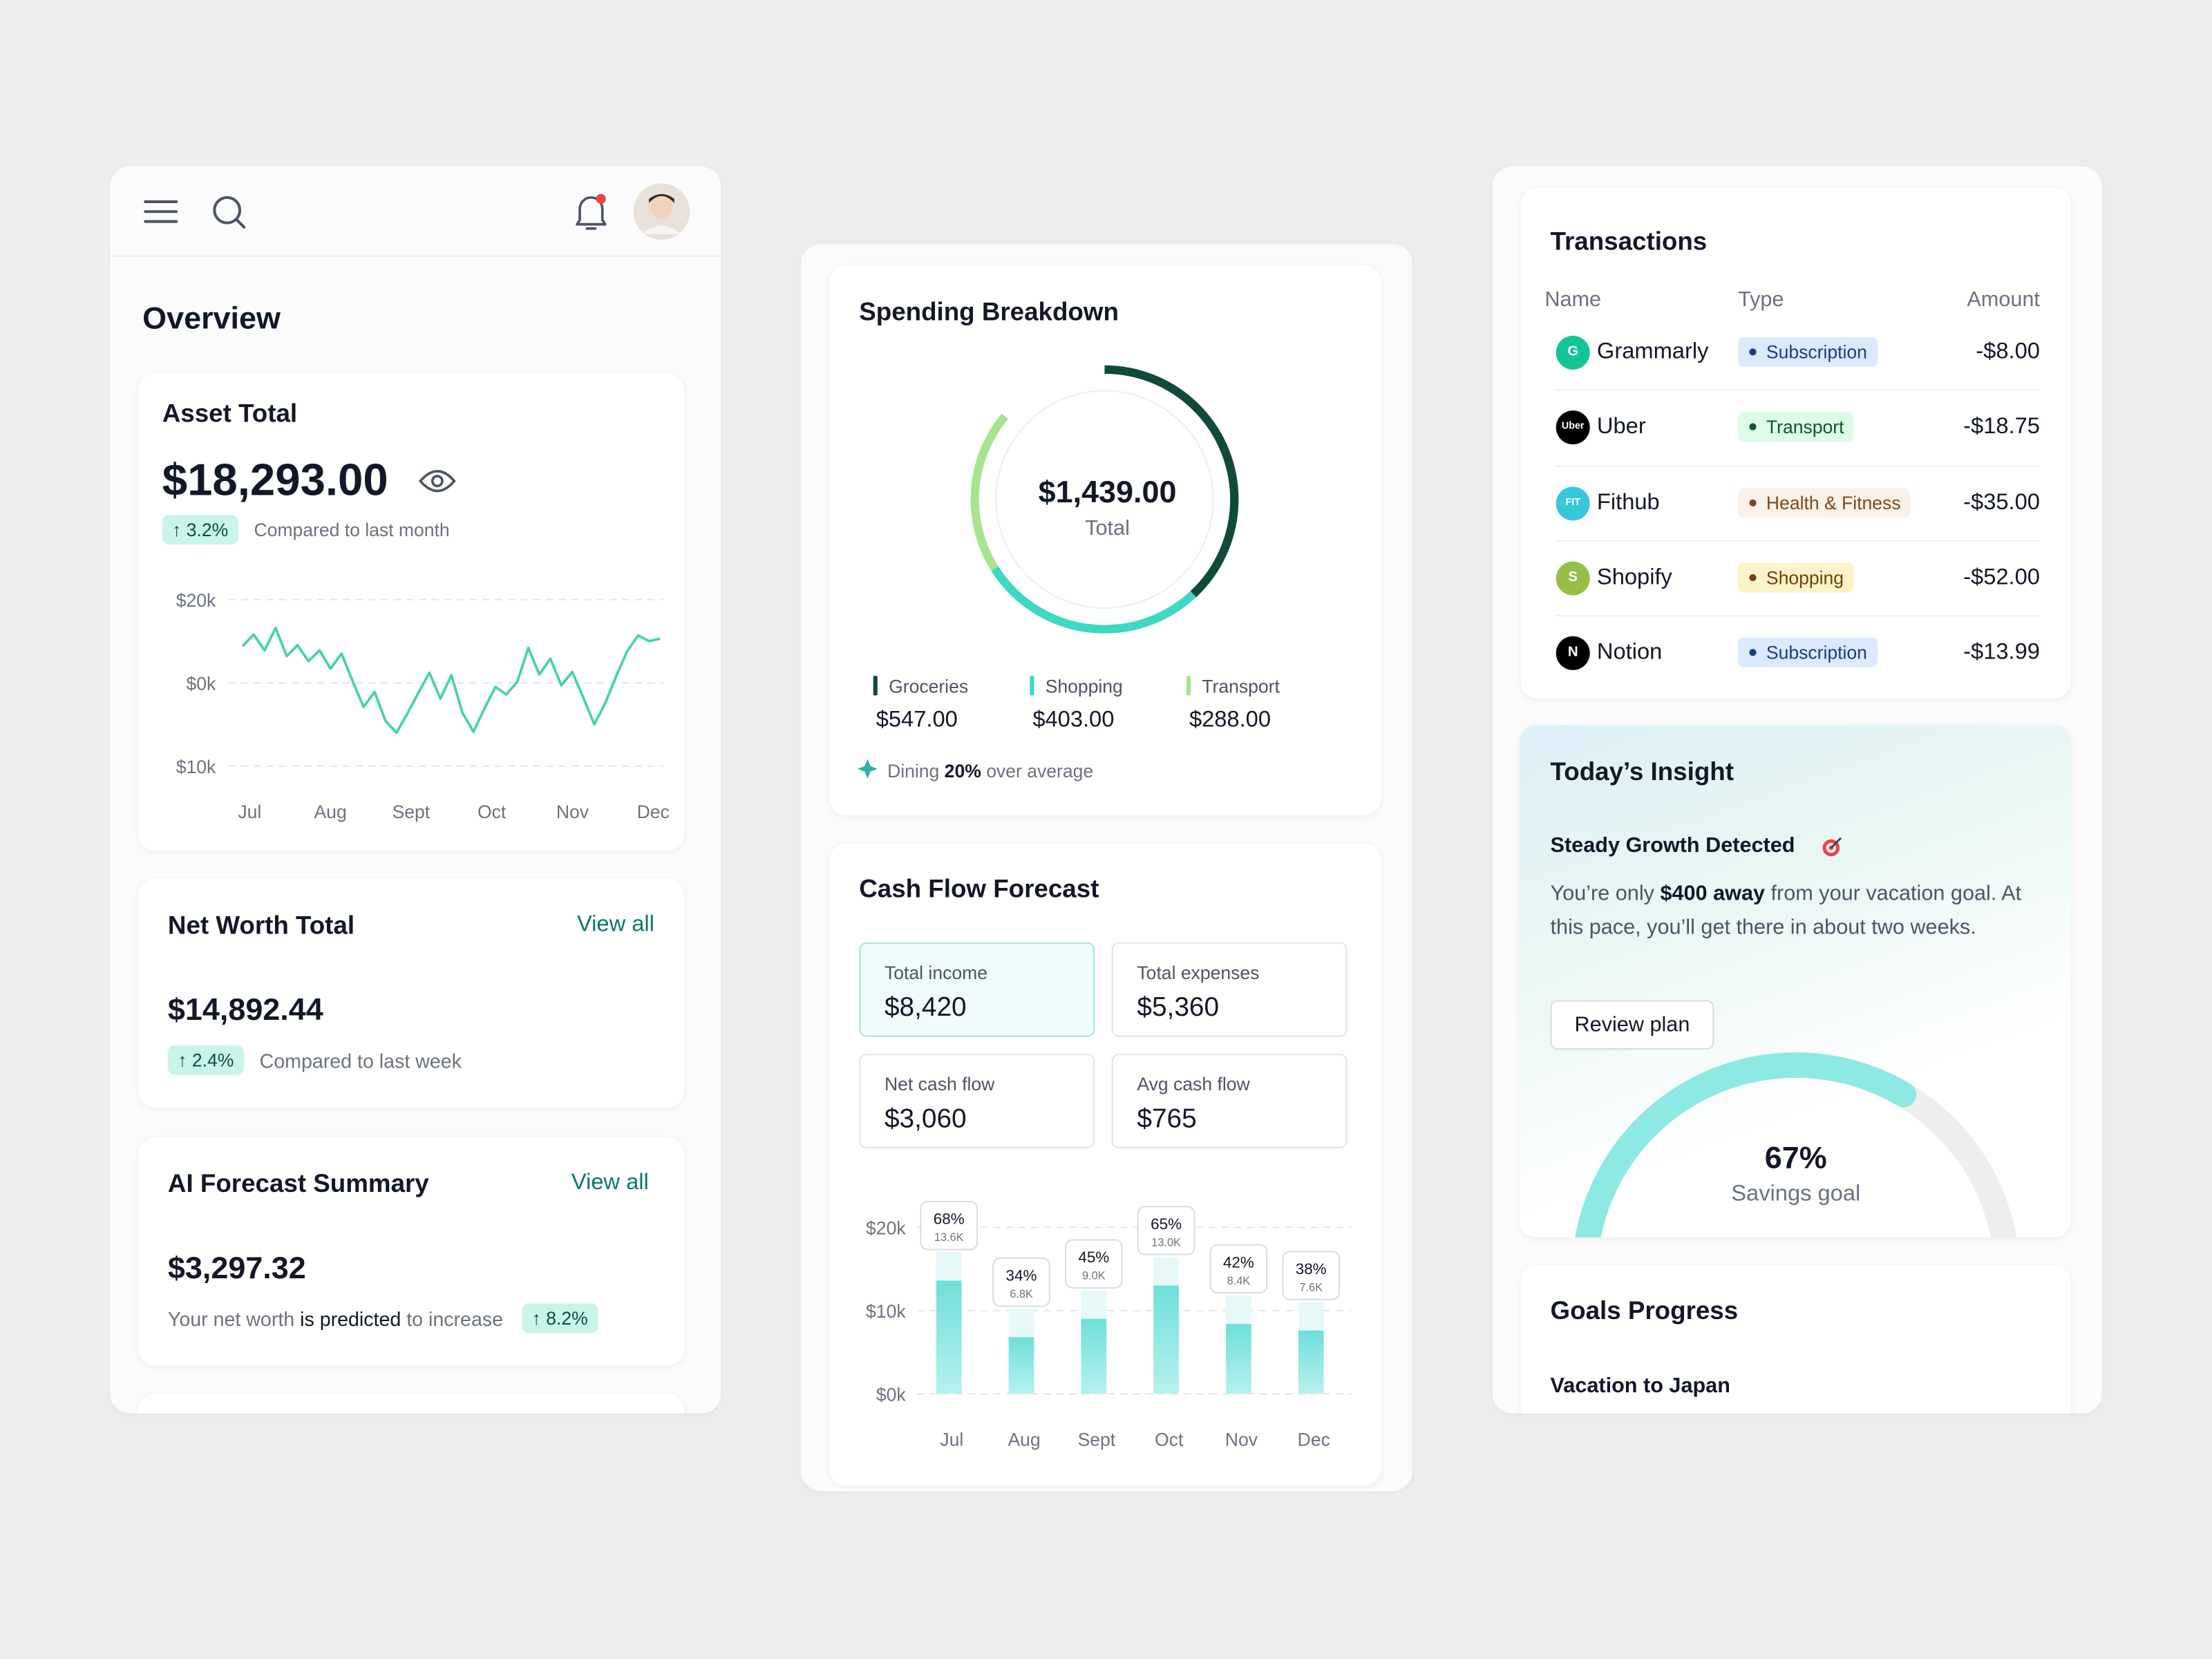 This screenshot has width=2212, height=1659. Describe the element at coordinates (1166, 1224) in the screenshot. I see `bar-percent-label: 65%` at that location.